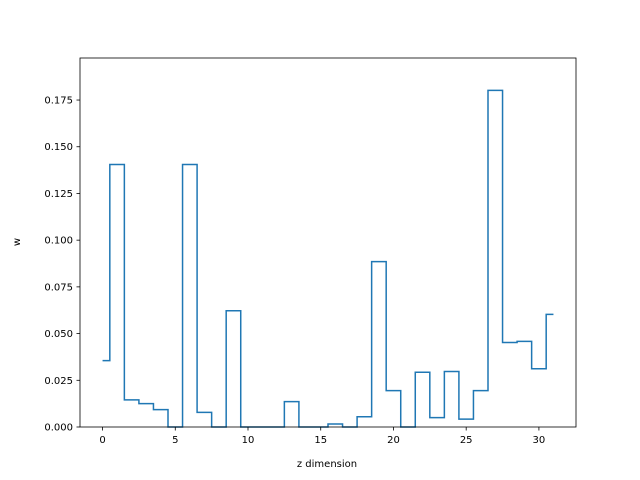 The image size is (640, 480). What do you see at coordinates (539, 440) in the screenshot?
I see `x-tick-label: 30` at bounding box center [539, 440].